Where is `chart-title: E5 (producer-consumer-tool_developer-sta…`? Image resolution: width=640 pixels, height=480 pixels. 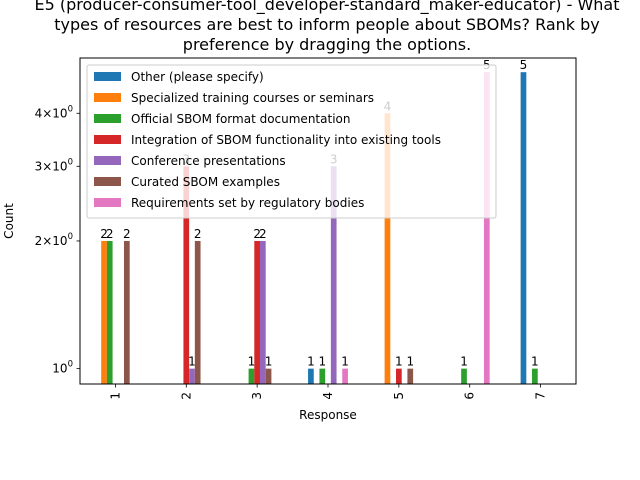
chart-title: E5 (producer-consumer-tool_developer-sta… is located at coordinates (326, 27).